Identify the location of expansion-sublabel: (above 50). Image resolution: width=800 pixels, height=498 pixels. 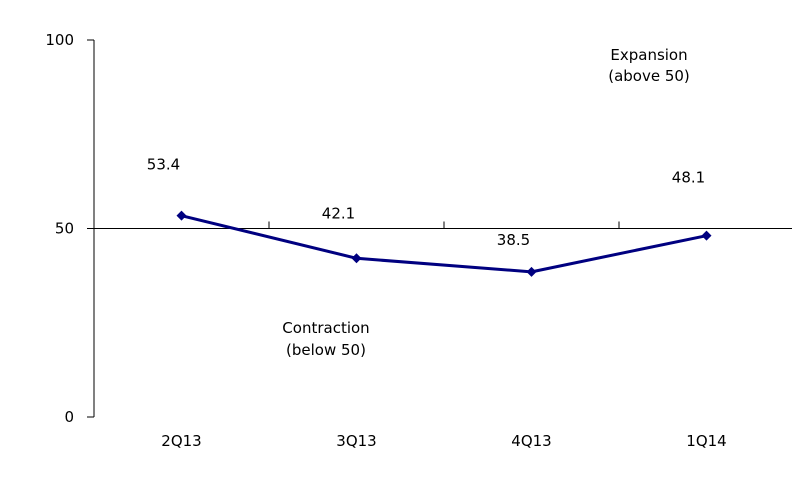
(649, 76).